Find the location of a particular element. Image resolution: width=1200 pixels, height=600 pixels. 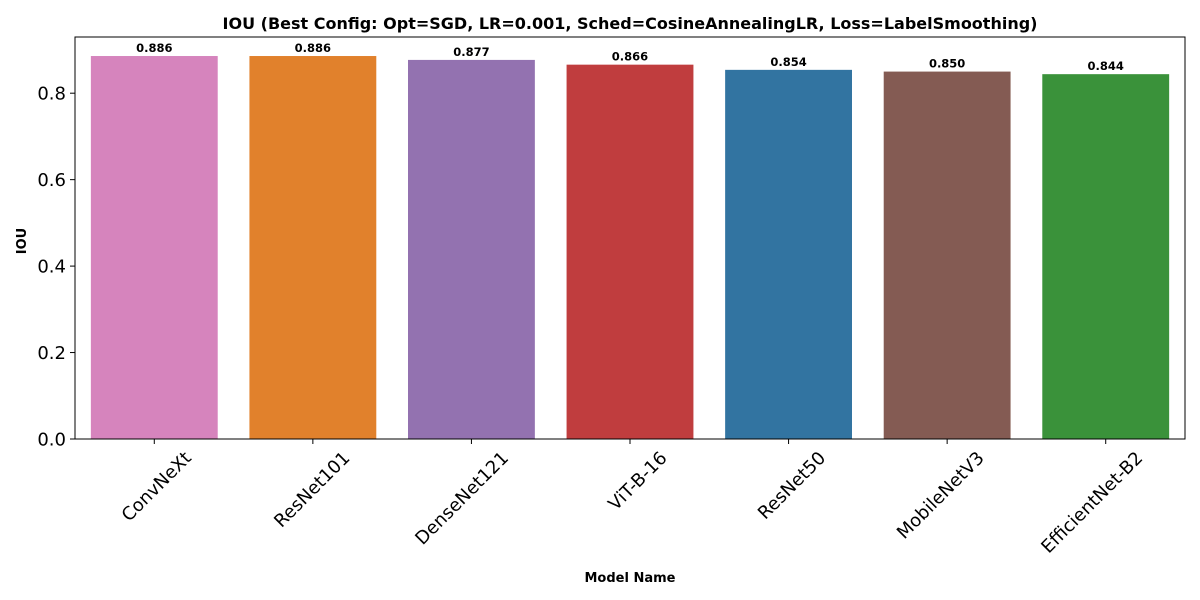

data-label-0: 0.886 is located at coordinates (154, 48).